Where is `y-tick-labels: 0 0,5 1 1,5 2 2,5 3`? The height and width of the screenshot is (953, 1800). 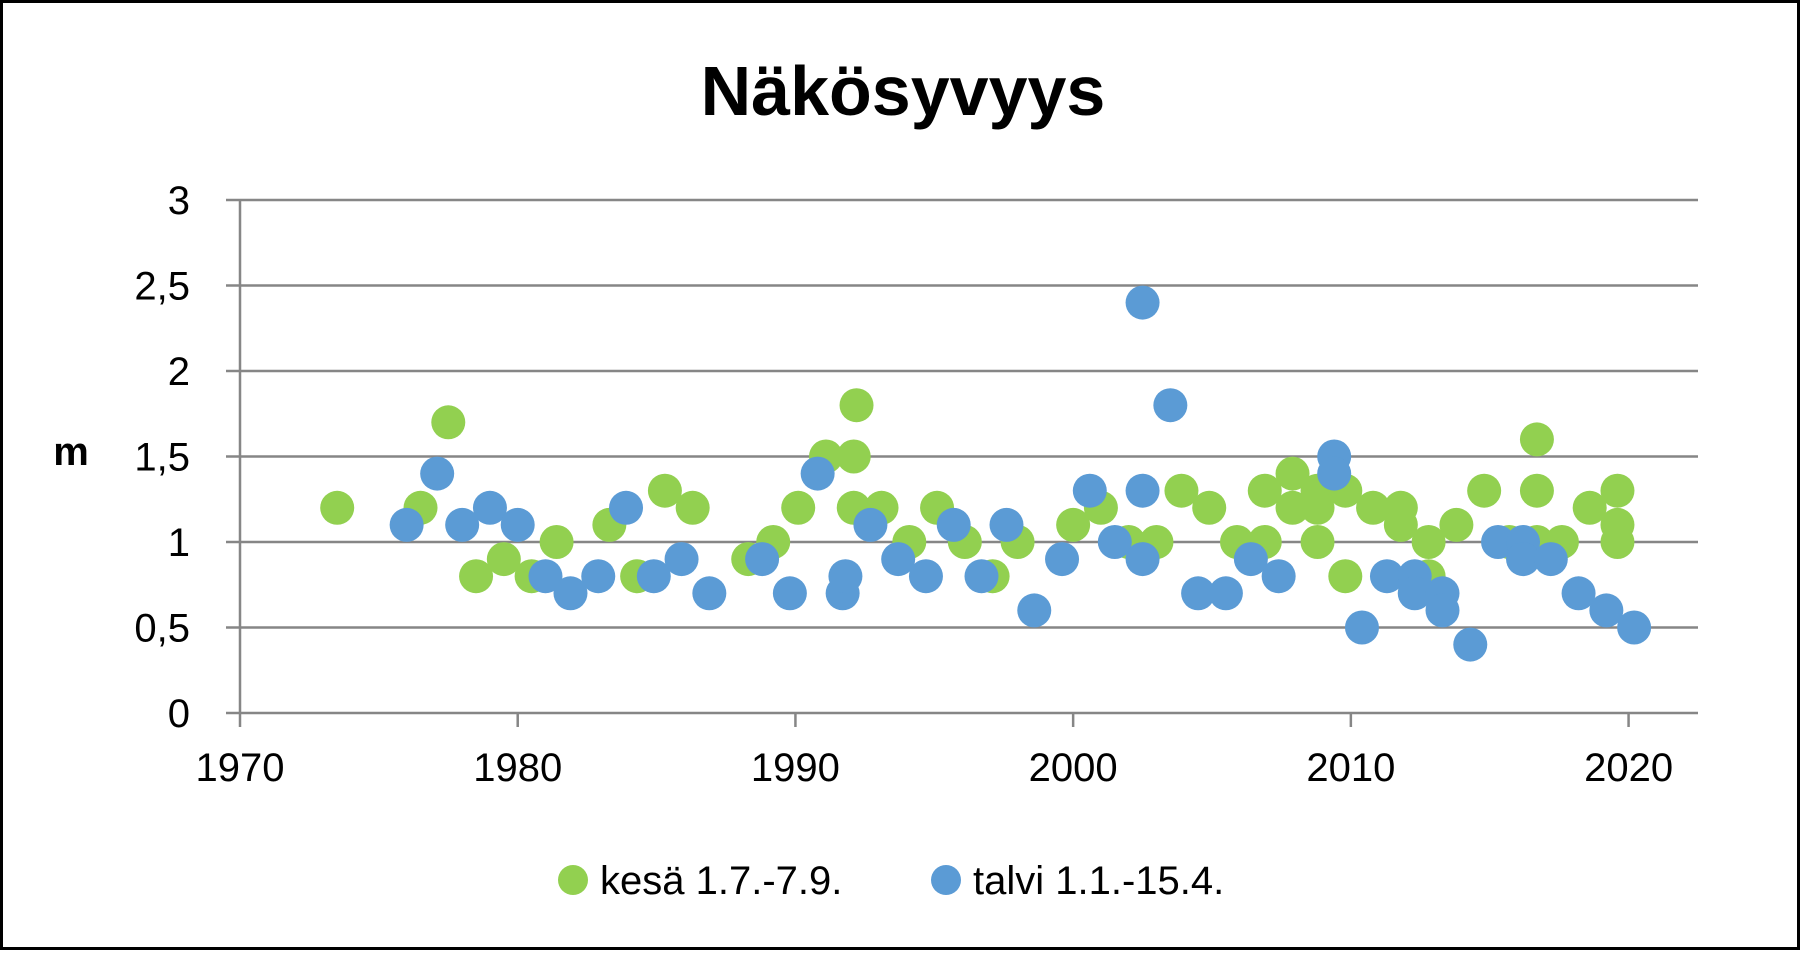 y-tick-labels: 0 0,5 1 1,5 2 2,5 3 is located at coordinates (162, 457).